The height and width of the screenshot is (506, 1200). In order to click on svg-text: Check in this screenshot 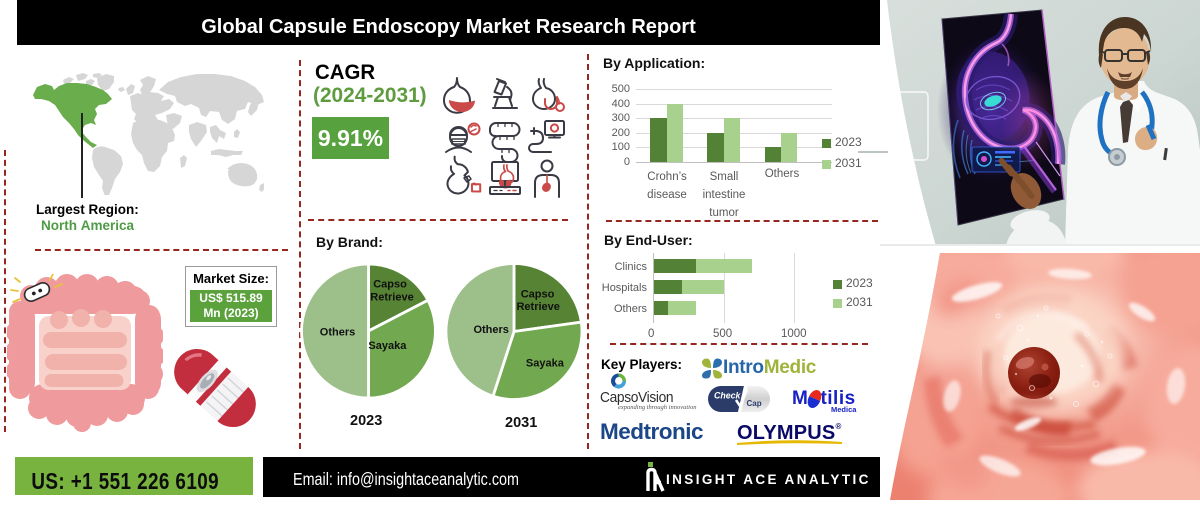, I will do `click(728, 396)`.